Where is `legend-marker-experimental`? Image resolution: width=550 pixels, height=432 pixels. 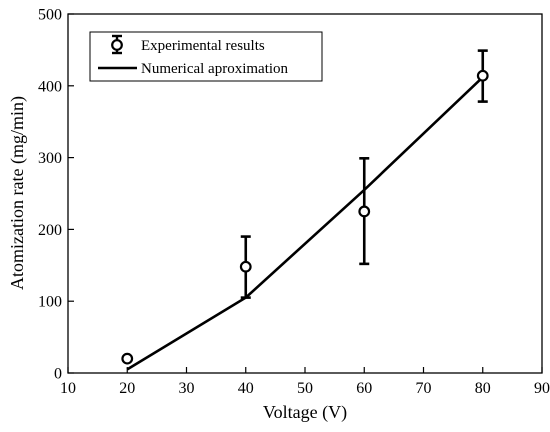 legend-marker-experimental is located at coordinates (117, 44).